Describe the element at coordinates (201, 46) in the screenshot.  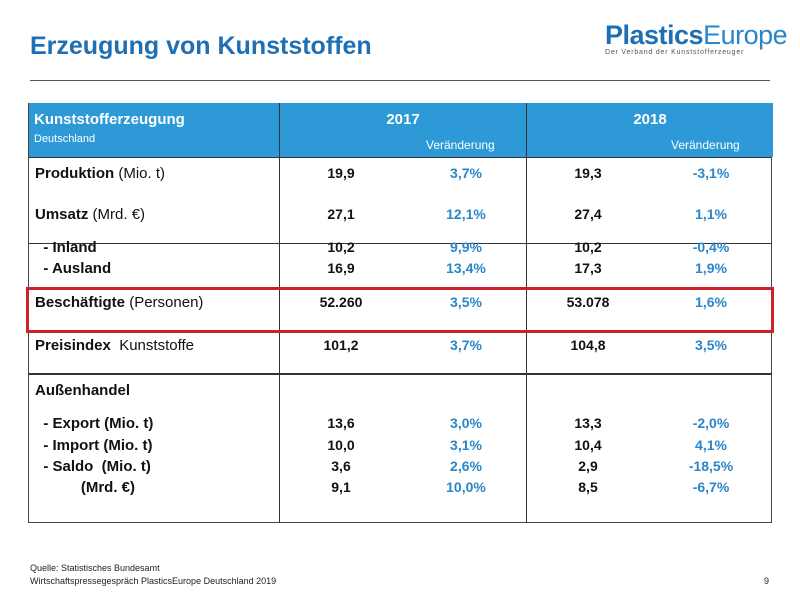
I see `slide-title: Erzeugung von Kunststoffen` at that location.